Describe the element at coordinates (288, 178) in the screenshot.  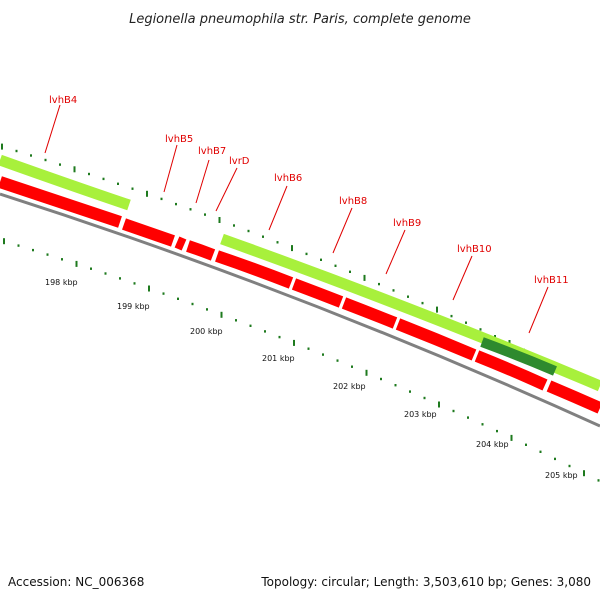
I see `gene-label-lvhB6: lvhB6` at that location.